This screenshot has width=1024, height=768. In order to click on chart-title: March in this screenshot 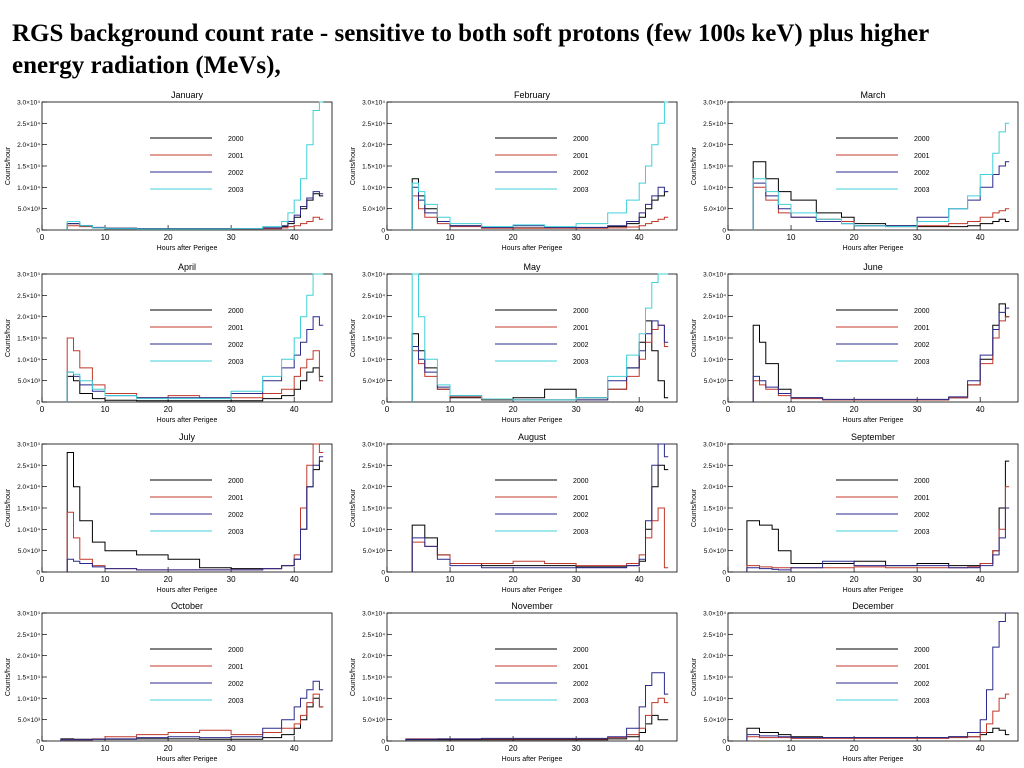, I will do `click(872, 95)`.